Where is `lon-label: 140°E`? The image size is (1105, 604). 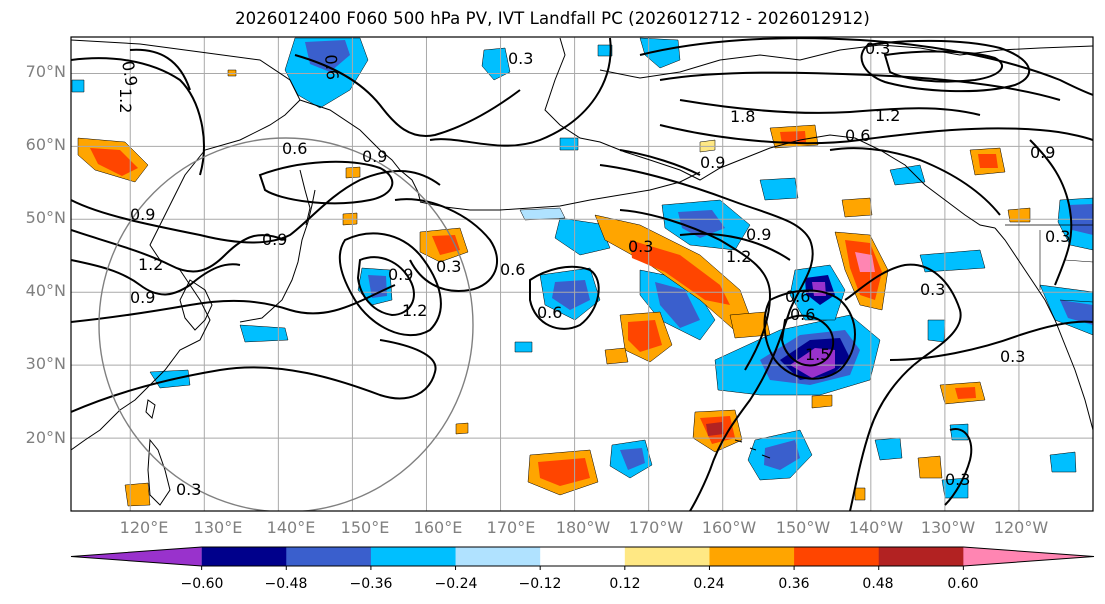 lon-label: 140°E is located at coordinates (291, 527).